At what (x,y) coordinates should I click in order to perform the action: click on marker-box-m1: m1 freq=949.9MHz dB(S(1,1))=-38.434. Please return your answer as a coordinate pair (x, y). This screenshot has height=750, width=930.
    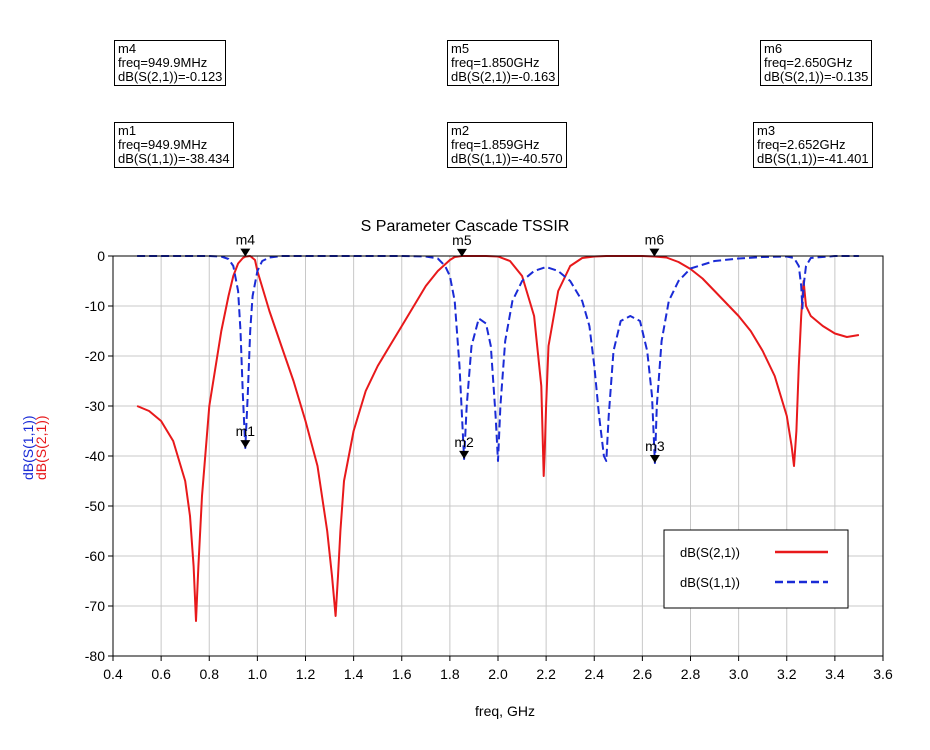
    Looking at the image, I should click on (174, 145).